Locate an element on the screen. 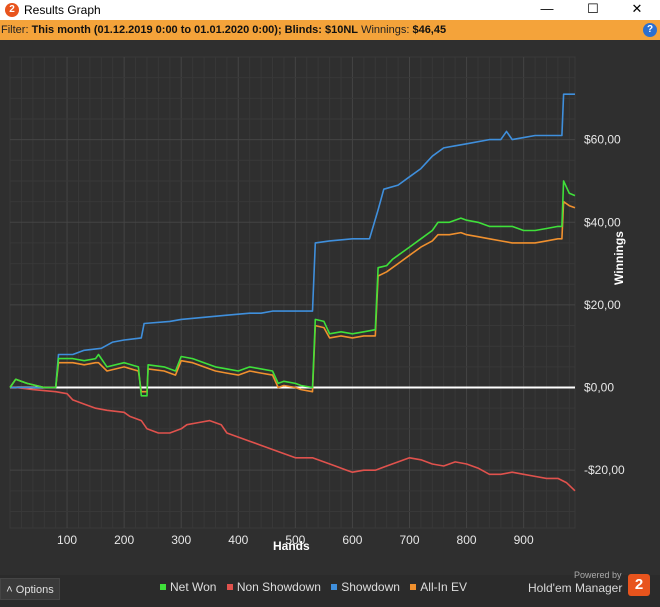  x-tick-label: 600 is located at coordinates (352, 540).